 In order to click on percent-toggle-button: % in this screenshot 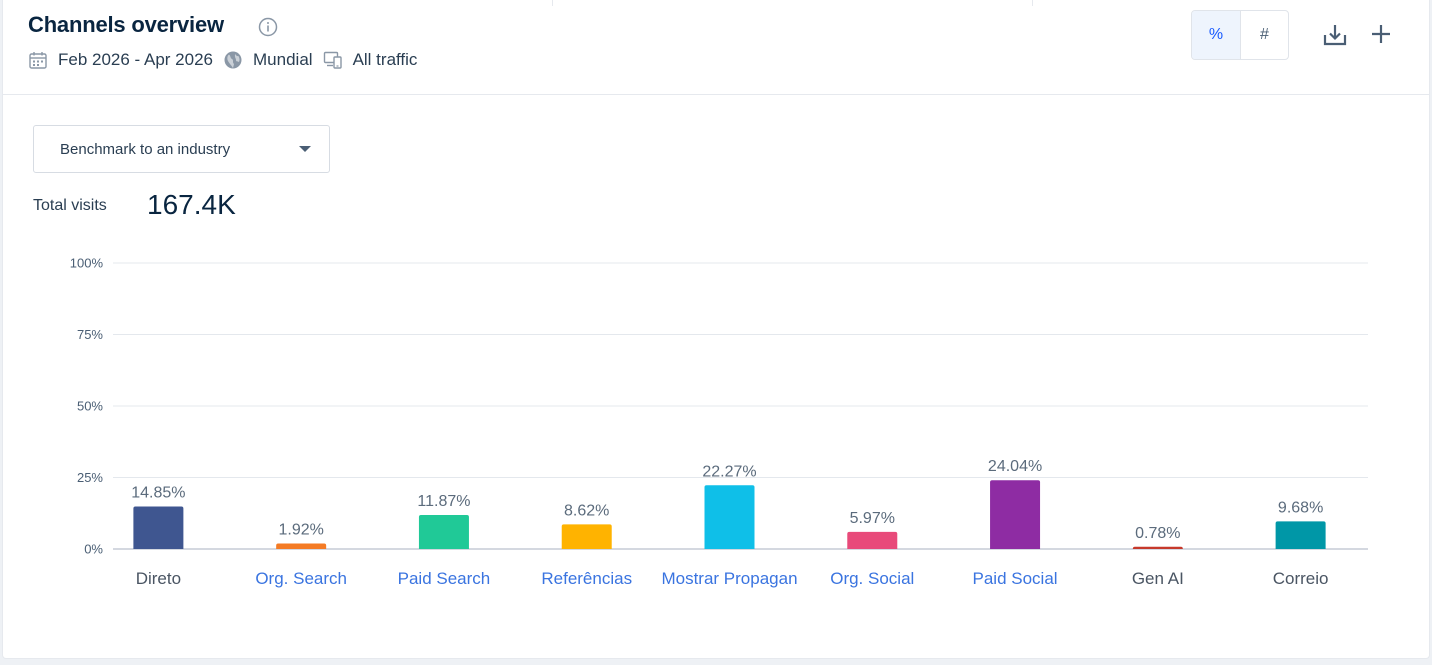, I will do `click(1216, 35)`.